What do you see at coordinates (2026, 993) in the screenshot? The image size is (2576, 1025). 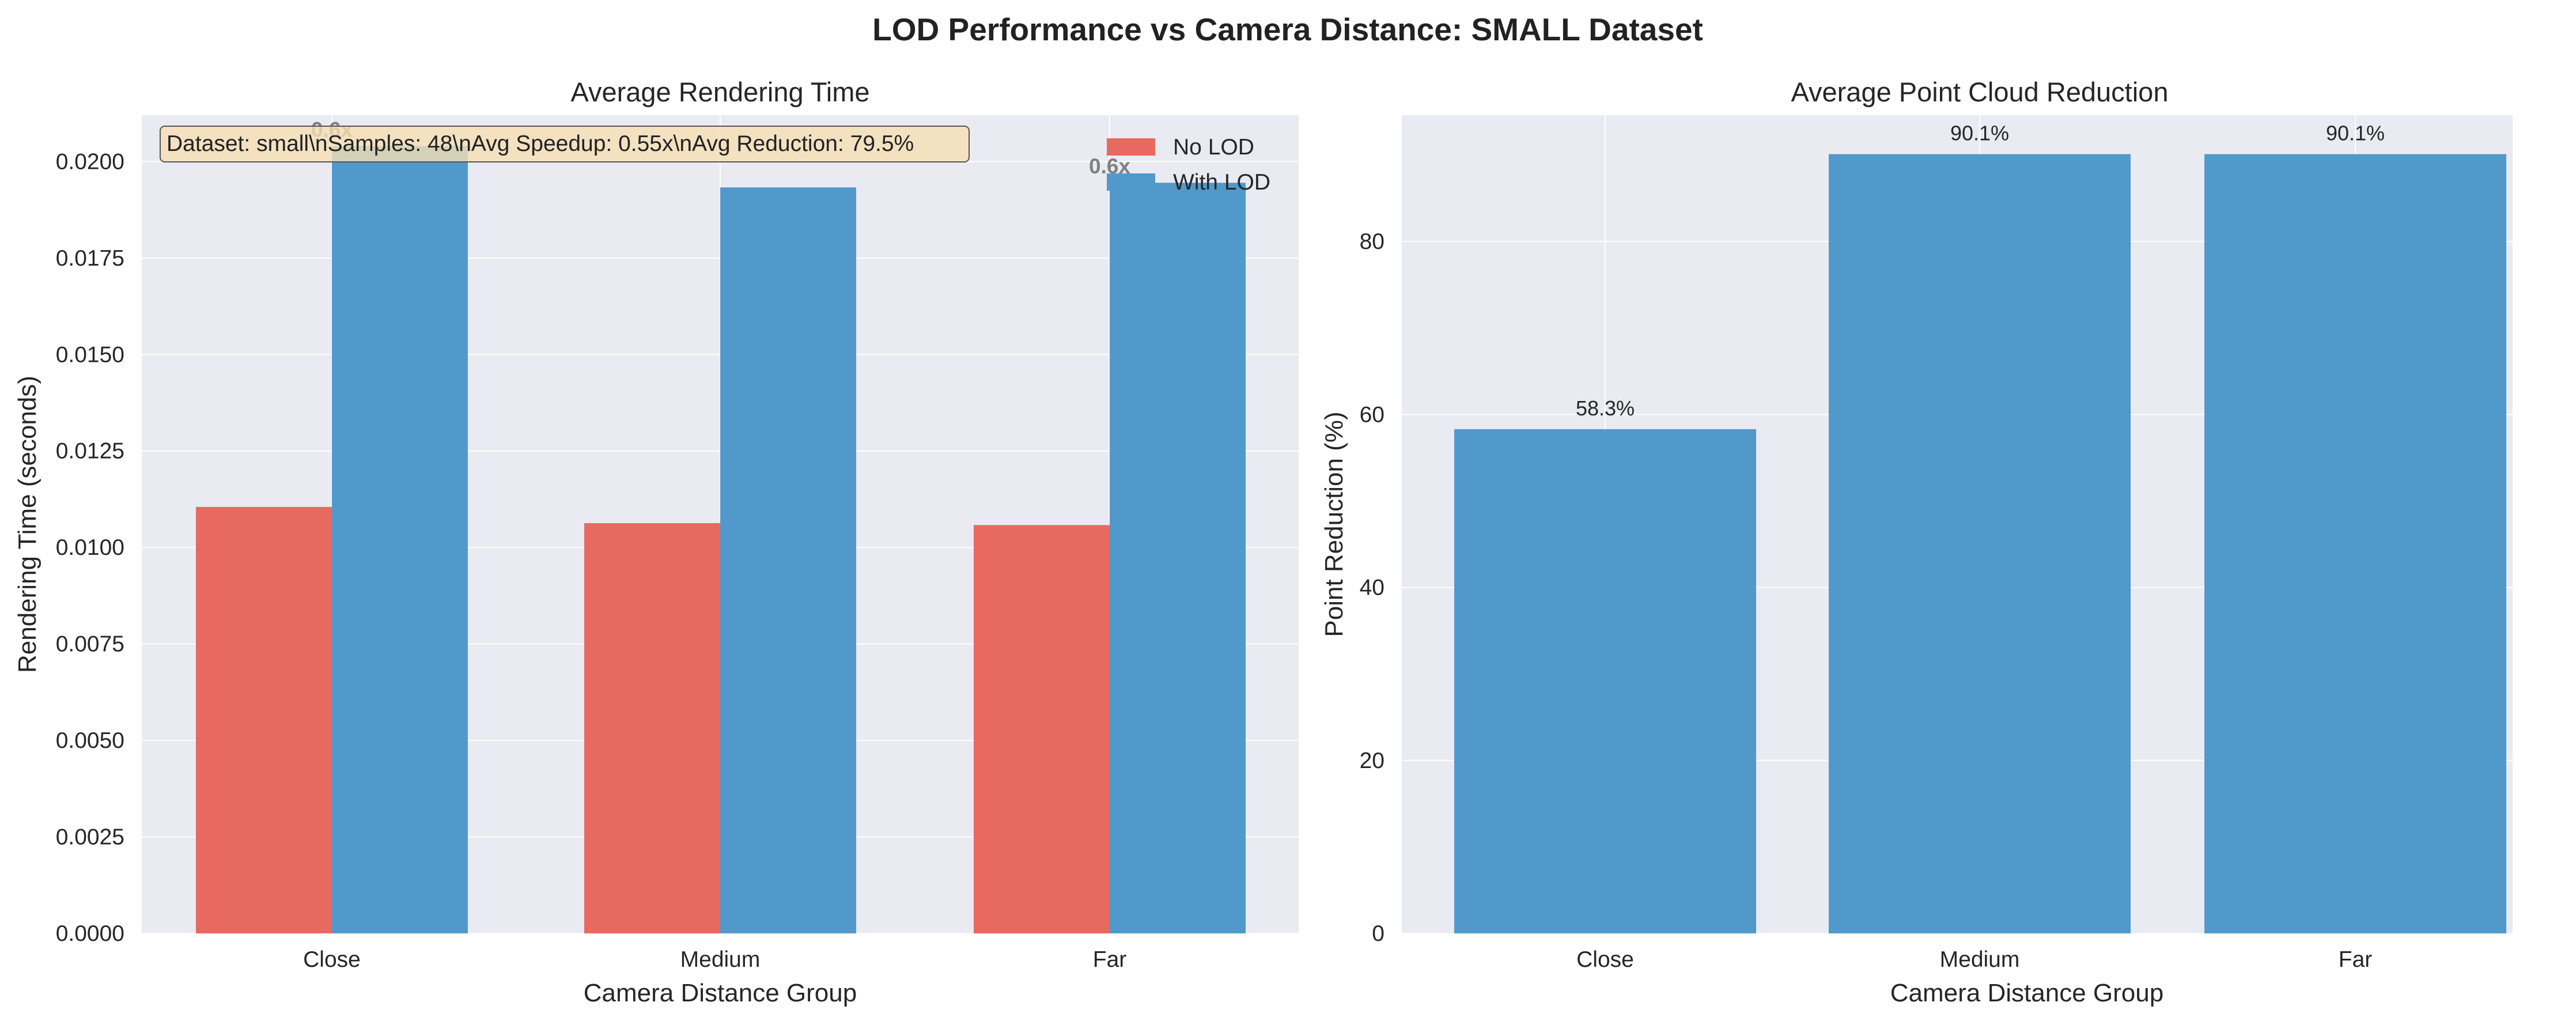 I see `point-reduction-x-axis-label: Camera Distance Group` at bounding box center [2026, 993].